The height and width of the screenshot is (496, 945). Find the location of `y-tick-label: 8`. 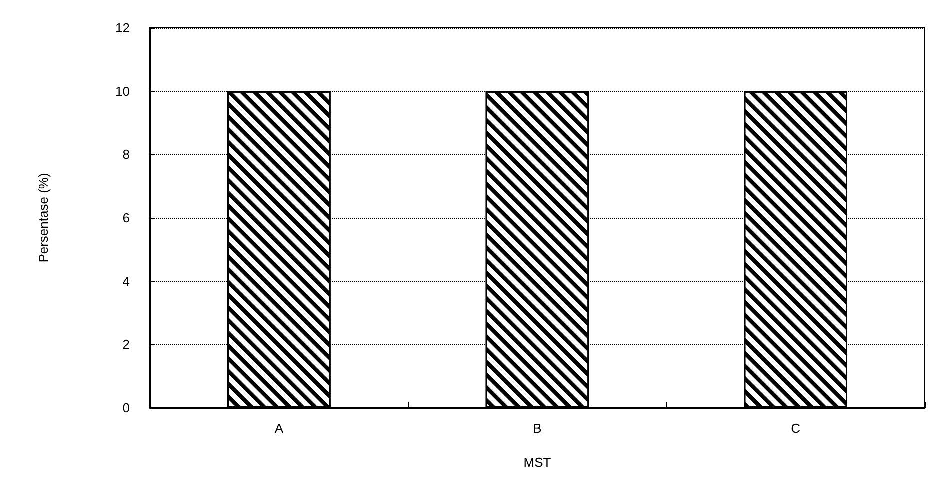

y-tick-label: 8 is located at coordinates (126, 154).